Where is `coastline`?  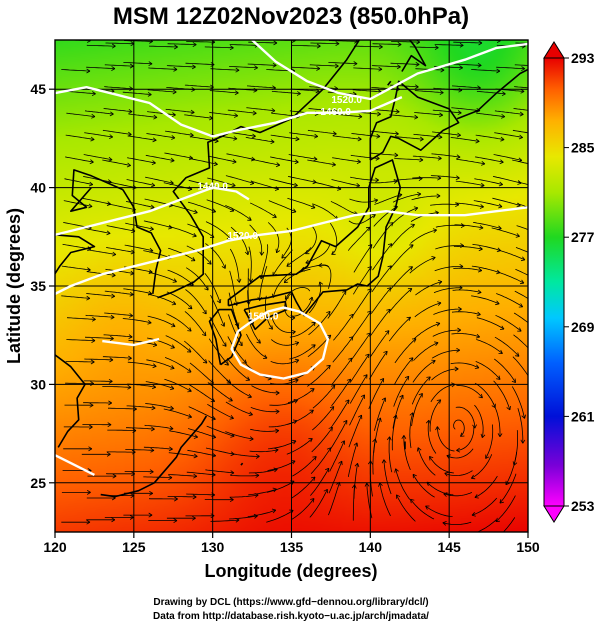
coastline is located at coordinates (314, 238).